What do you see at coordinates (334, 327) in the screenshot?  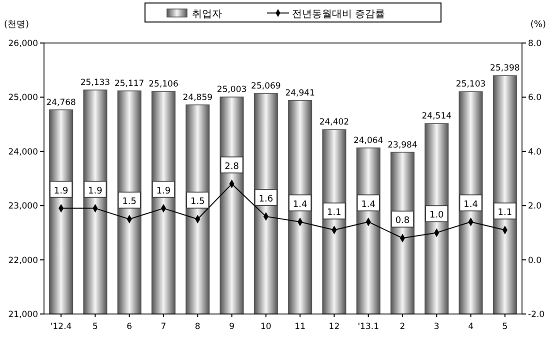 I see `x-tick-label: 12` at bounding box center [334, 327].